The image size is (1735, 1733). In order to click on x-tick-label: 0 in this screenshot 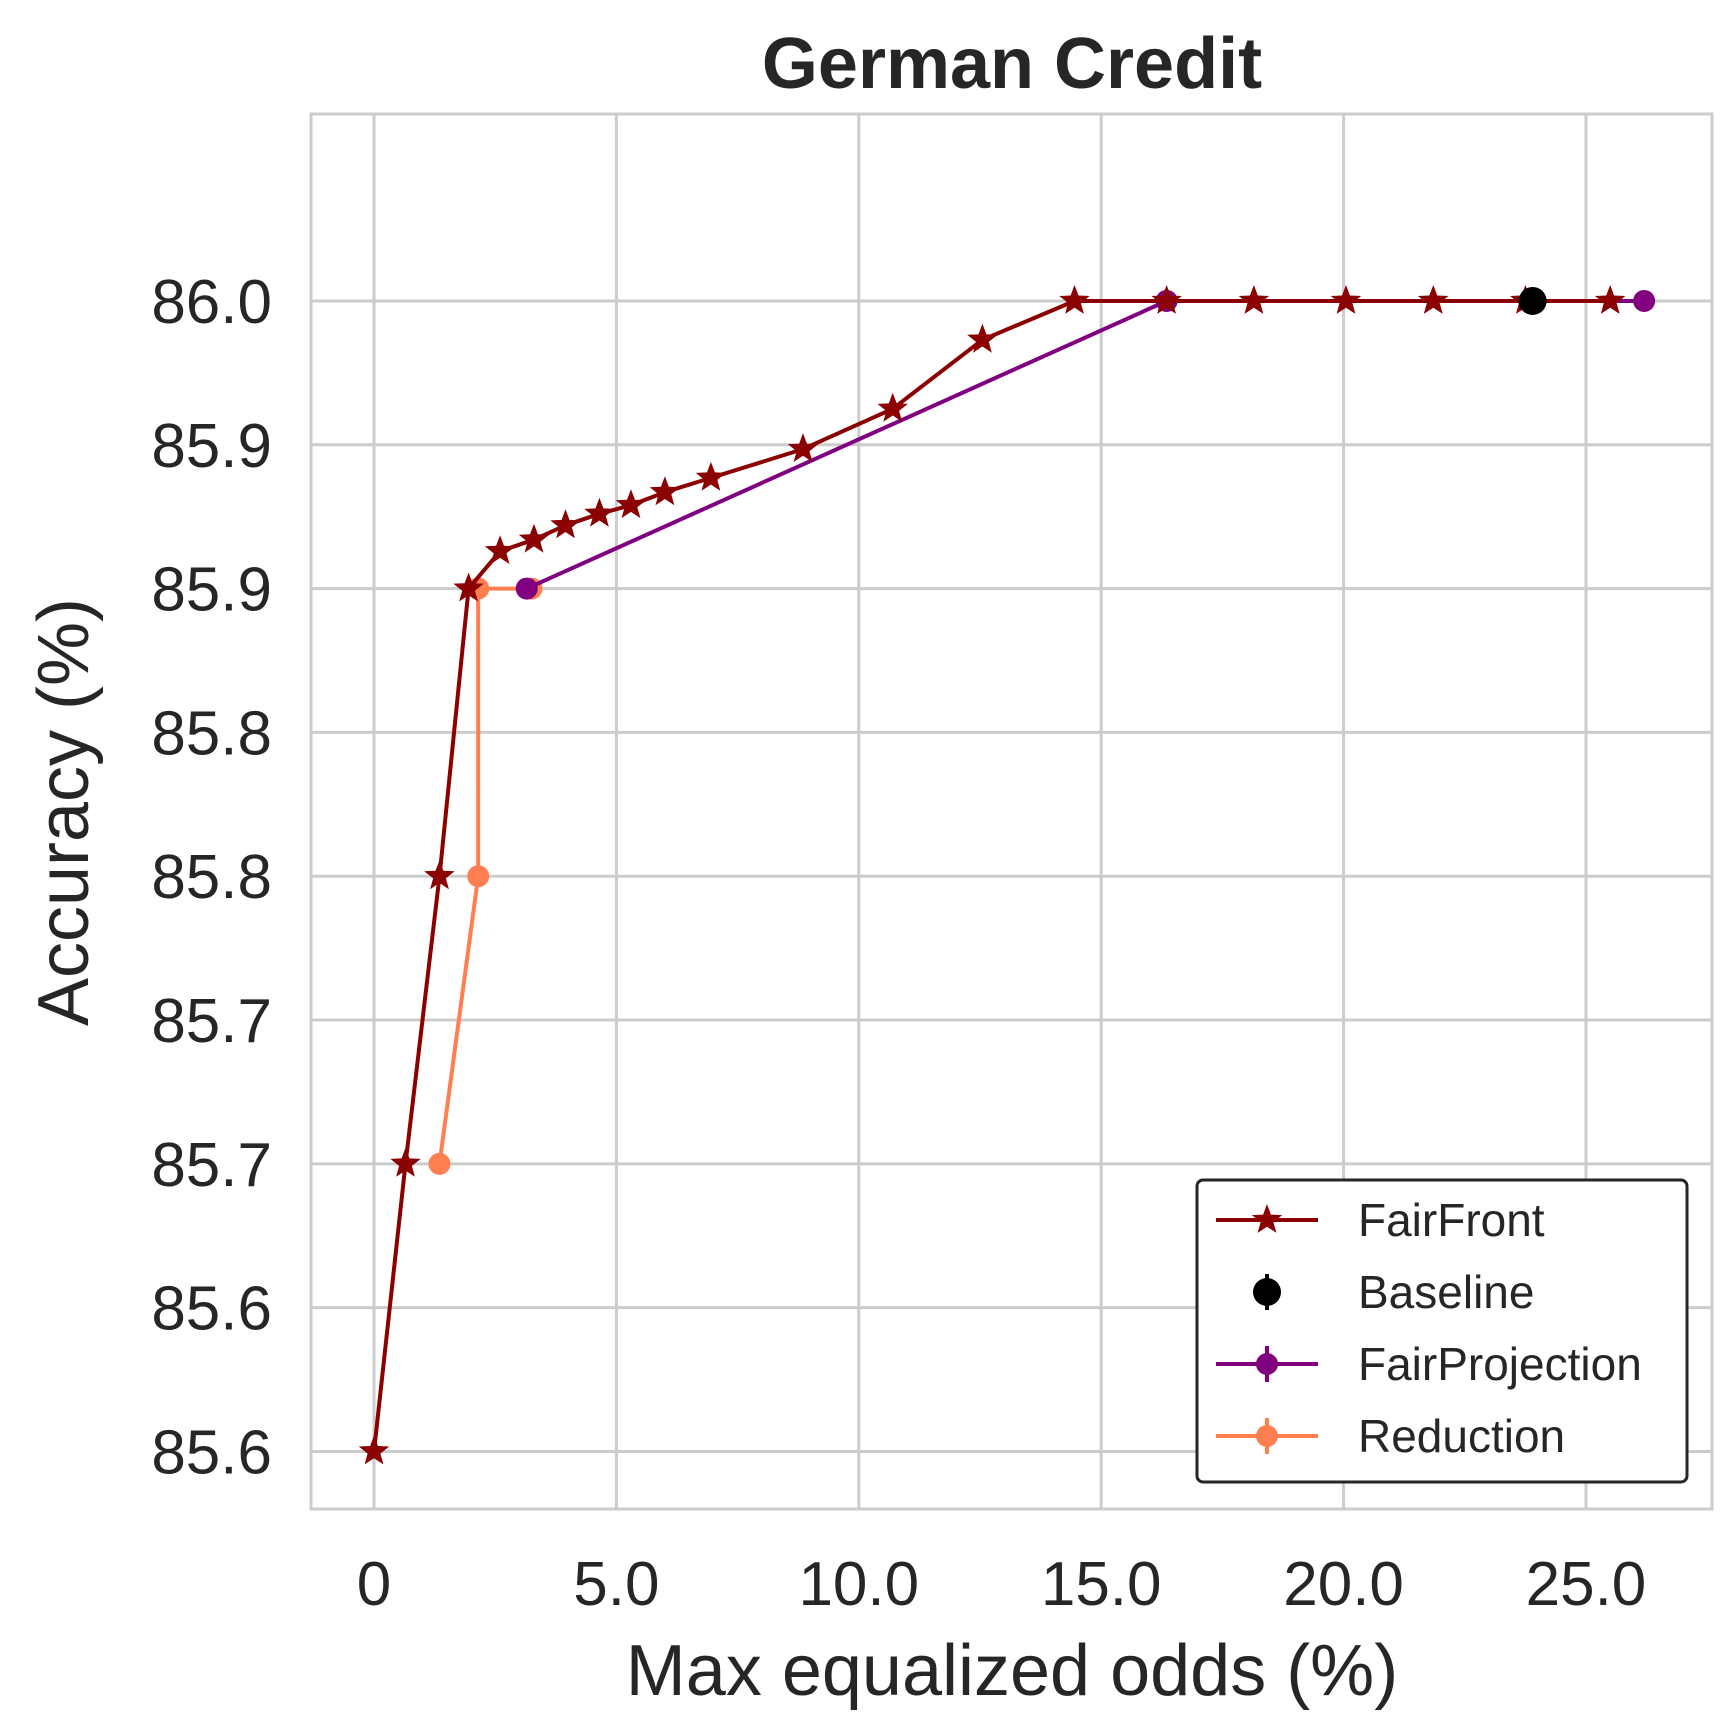, I will do `click(374, 1584)`.